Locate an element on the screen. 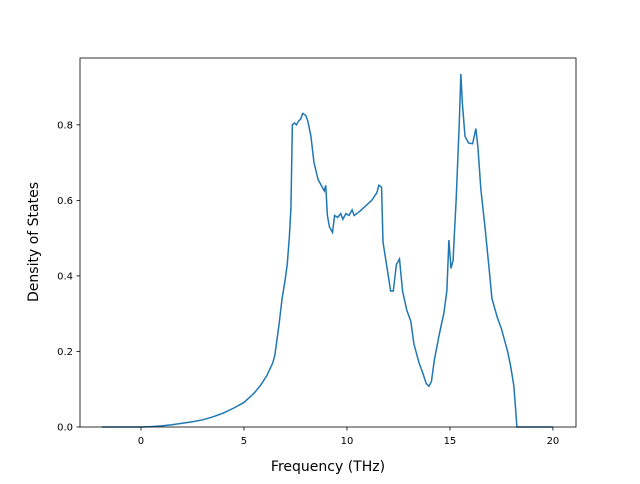 The image size is (640, 484). x-tick-label: 15 is located at coordinates (450, 441).